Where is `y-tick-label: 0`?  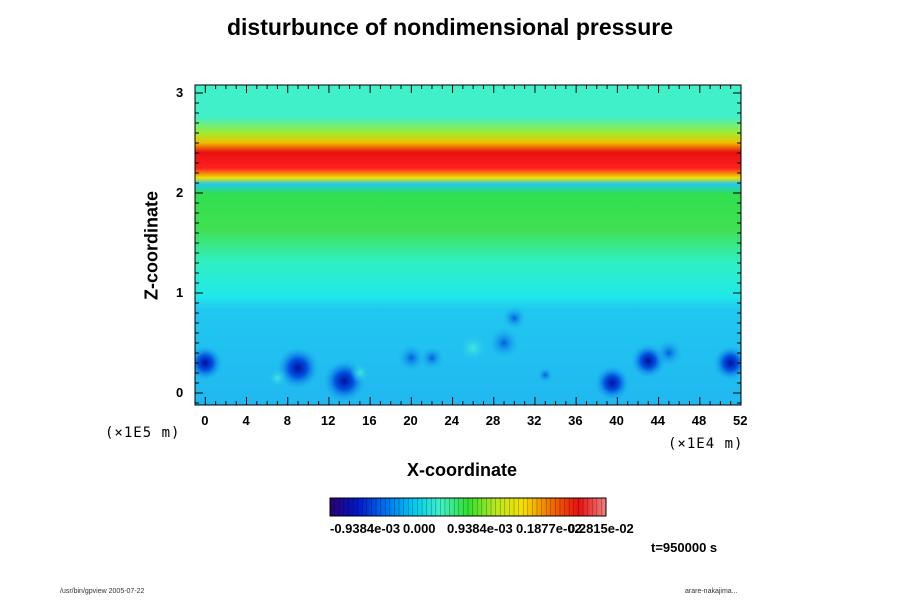
y-tick-label: 0 is located at coordinates (180, 392).